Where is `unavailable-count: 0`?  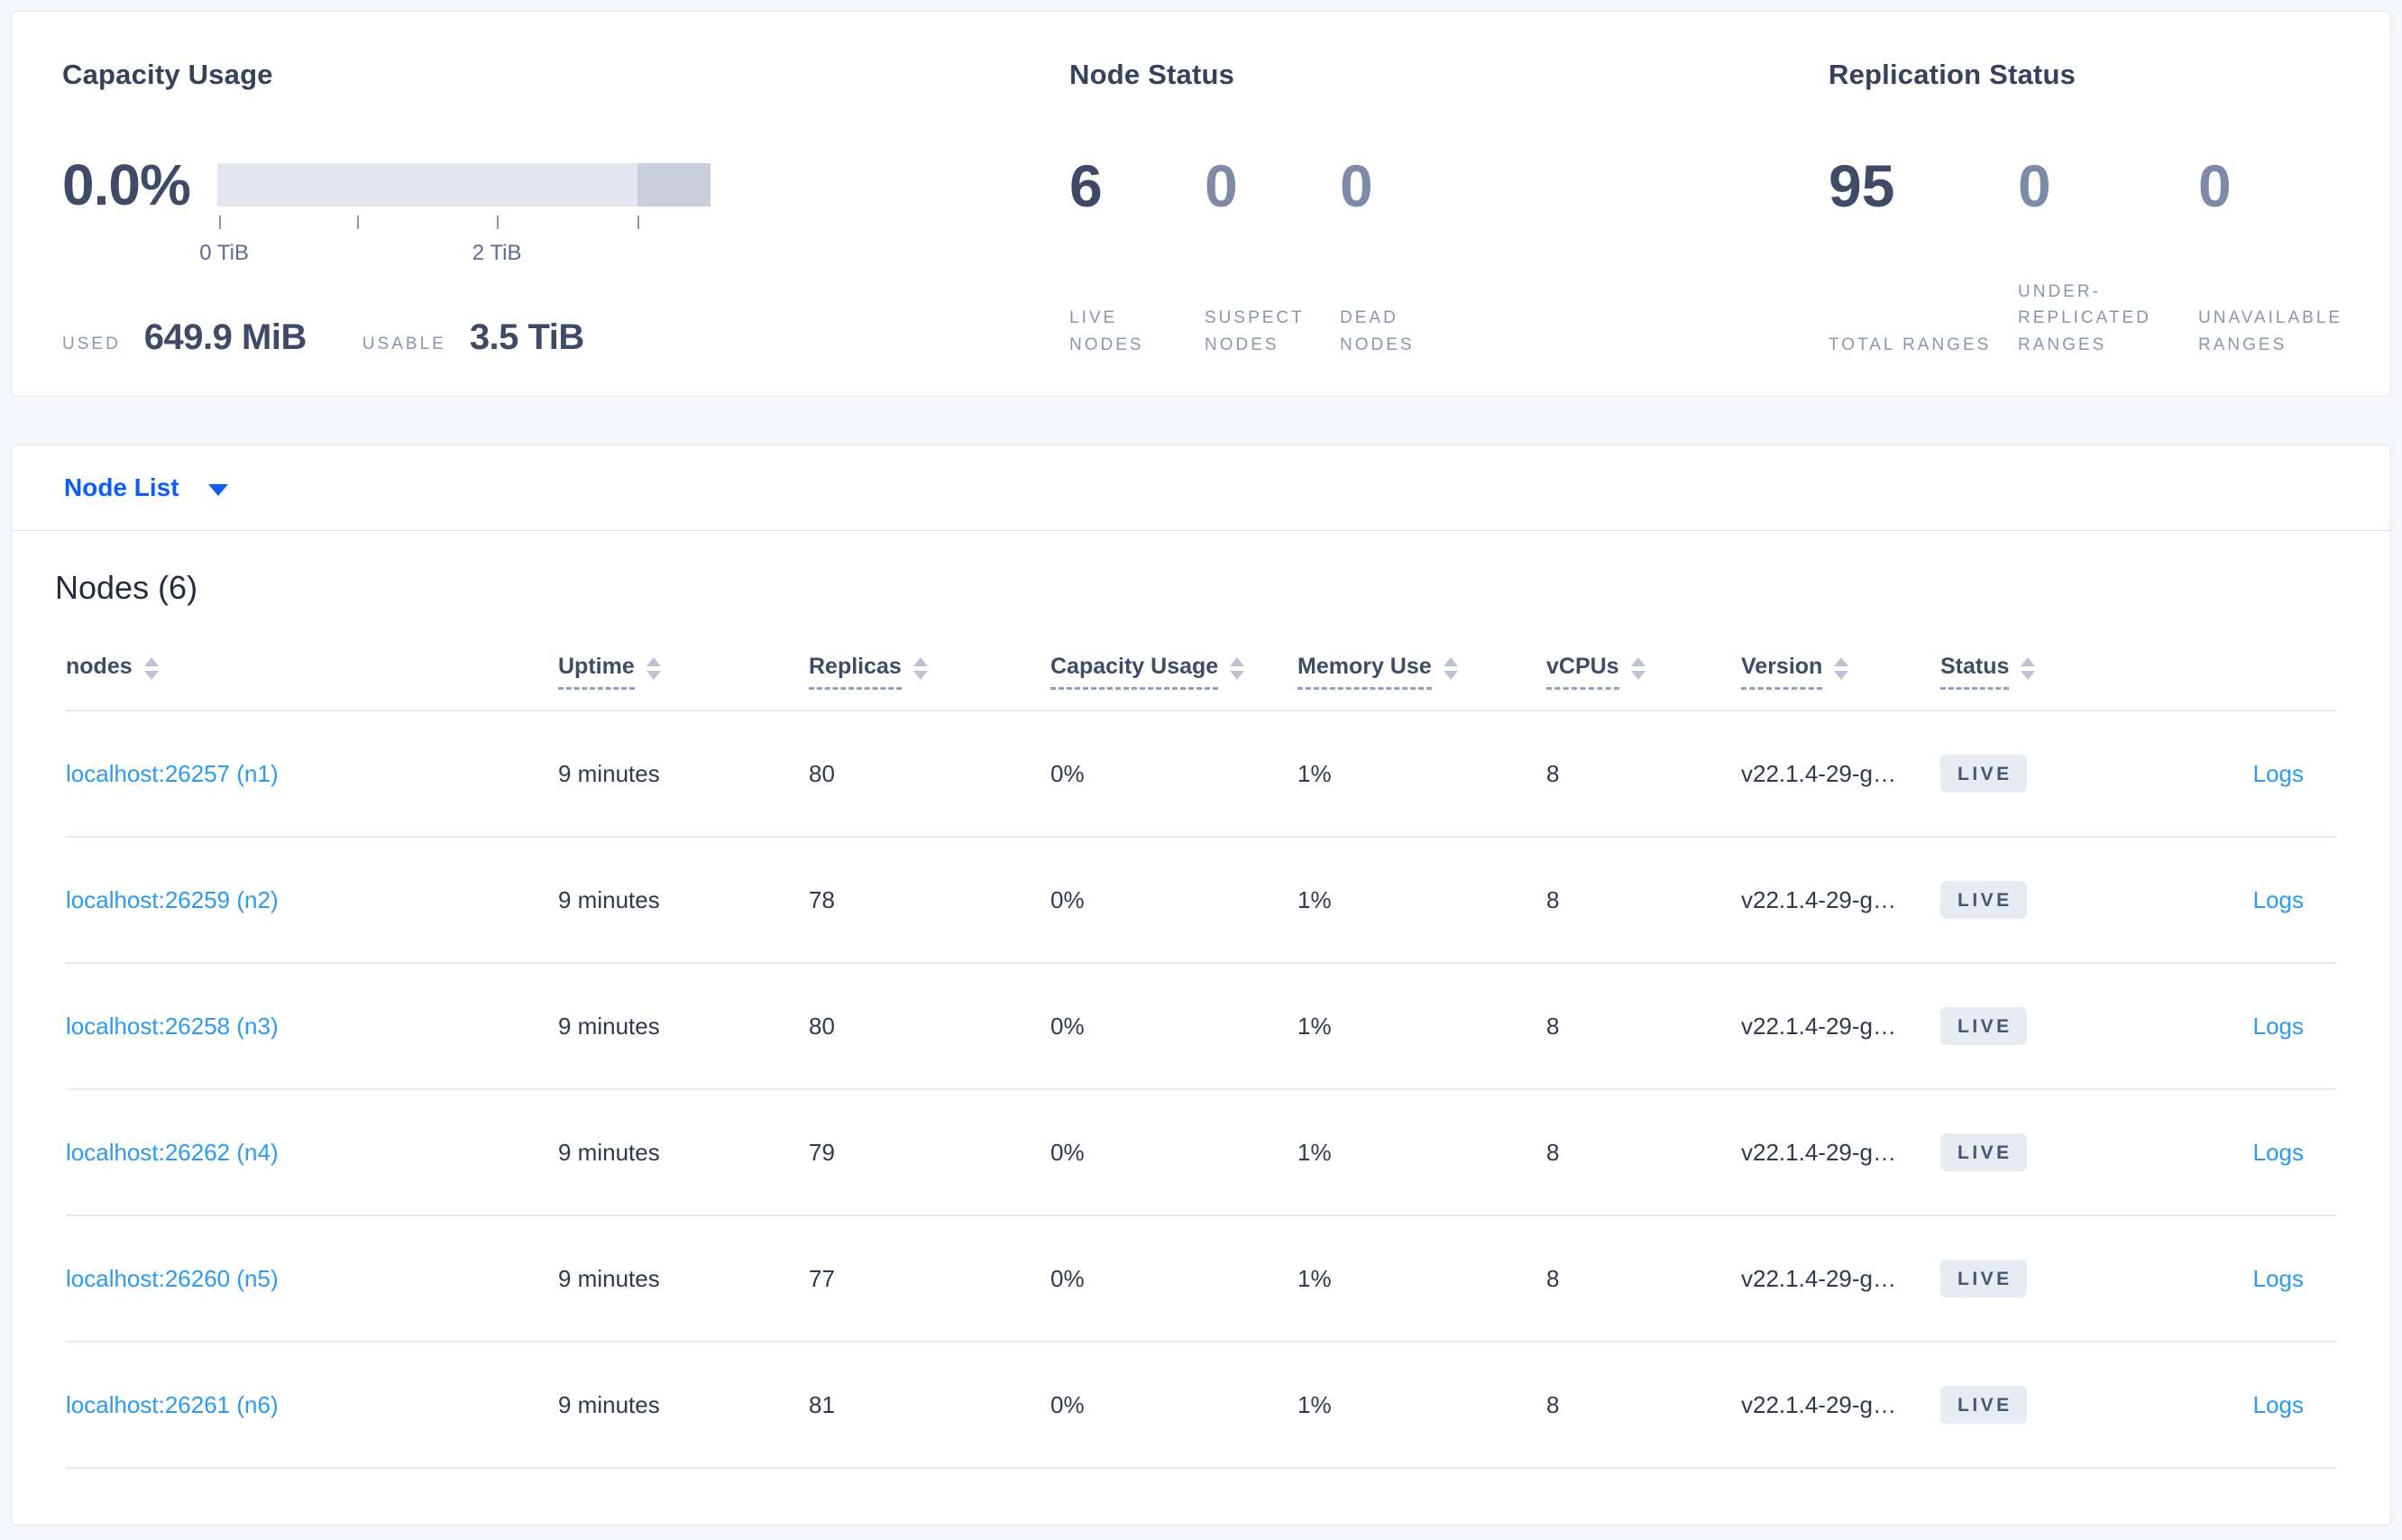 unavailable-count: 0 is located at coordinates (2215, 185).